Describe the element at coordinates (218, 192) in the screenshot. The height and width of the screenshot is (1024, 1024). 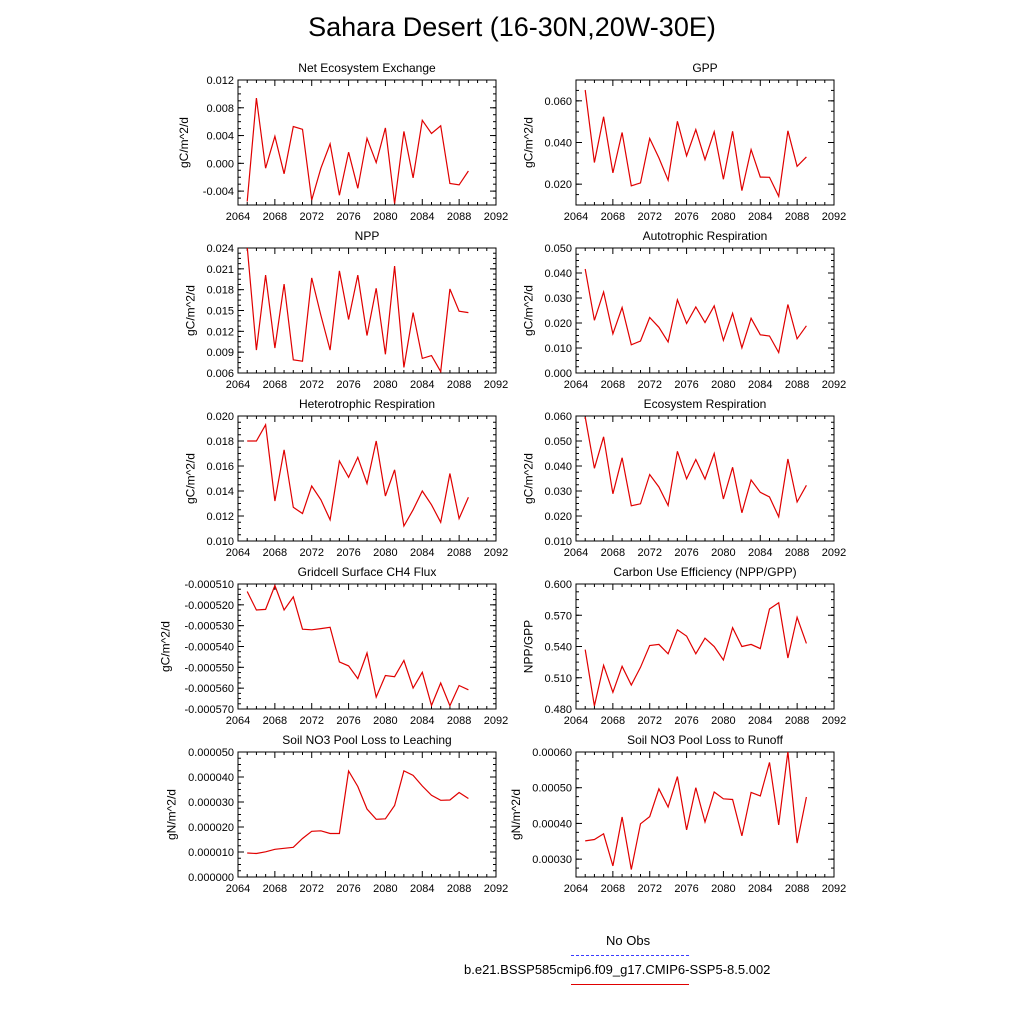
I see `y-tick-label: -0.004` at that location.